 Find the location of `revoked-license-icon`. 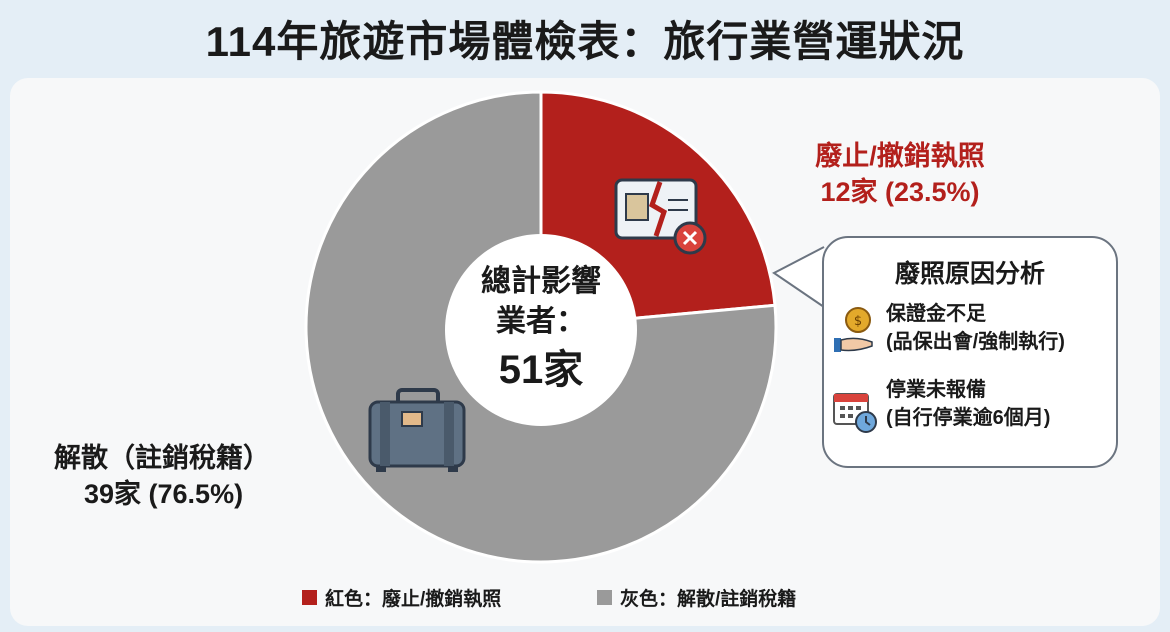

revoked-license-icon is located at coordinates (660, 216).